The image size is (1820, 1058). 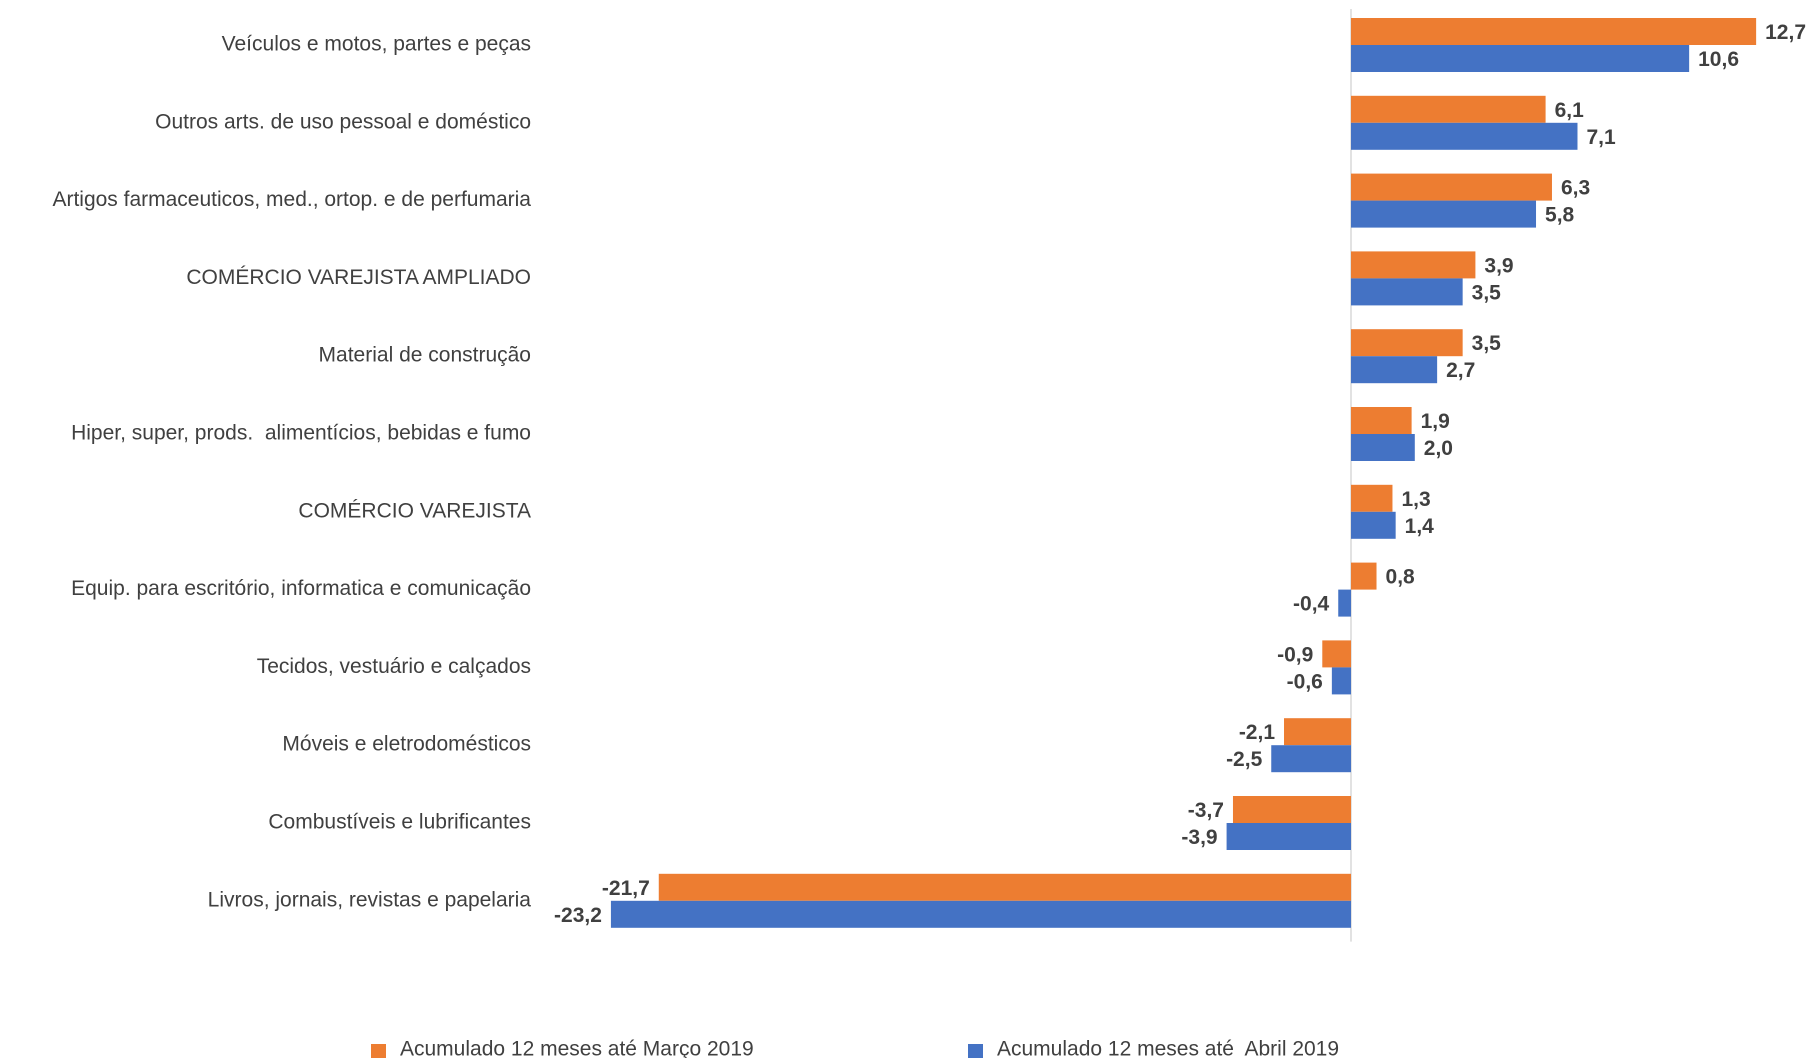 I want to click on value-label: 1,3, so click(x=1415, y=499).